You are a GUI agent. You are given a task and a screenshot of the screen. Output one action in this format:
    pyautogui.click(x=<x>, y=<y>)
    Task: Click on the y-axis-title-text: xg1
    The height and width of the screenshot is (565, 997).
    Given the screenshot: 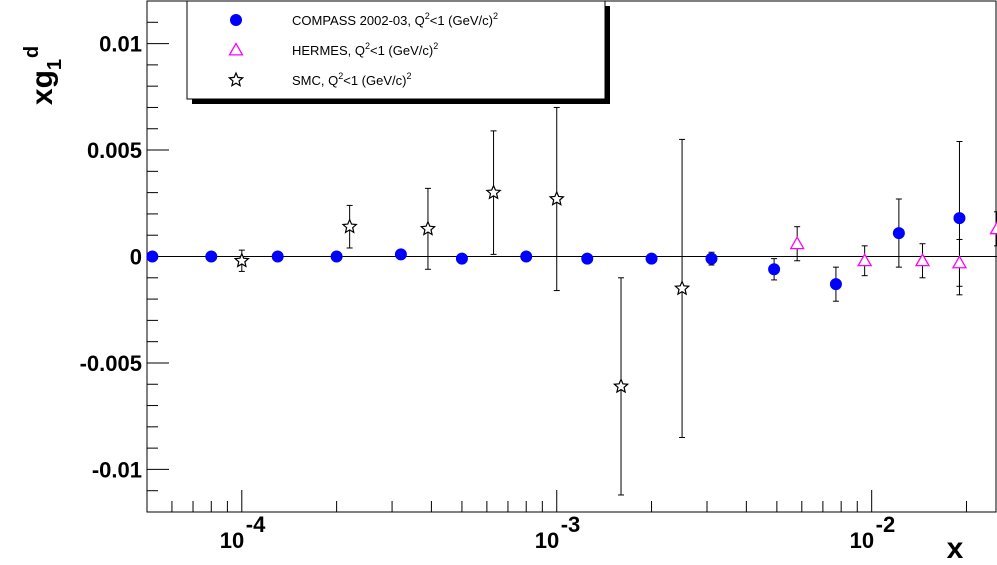 What is the action you would take?
    pyautogui.click(x=46, y=82)
    